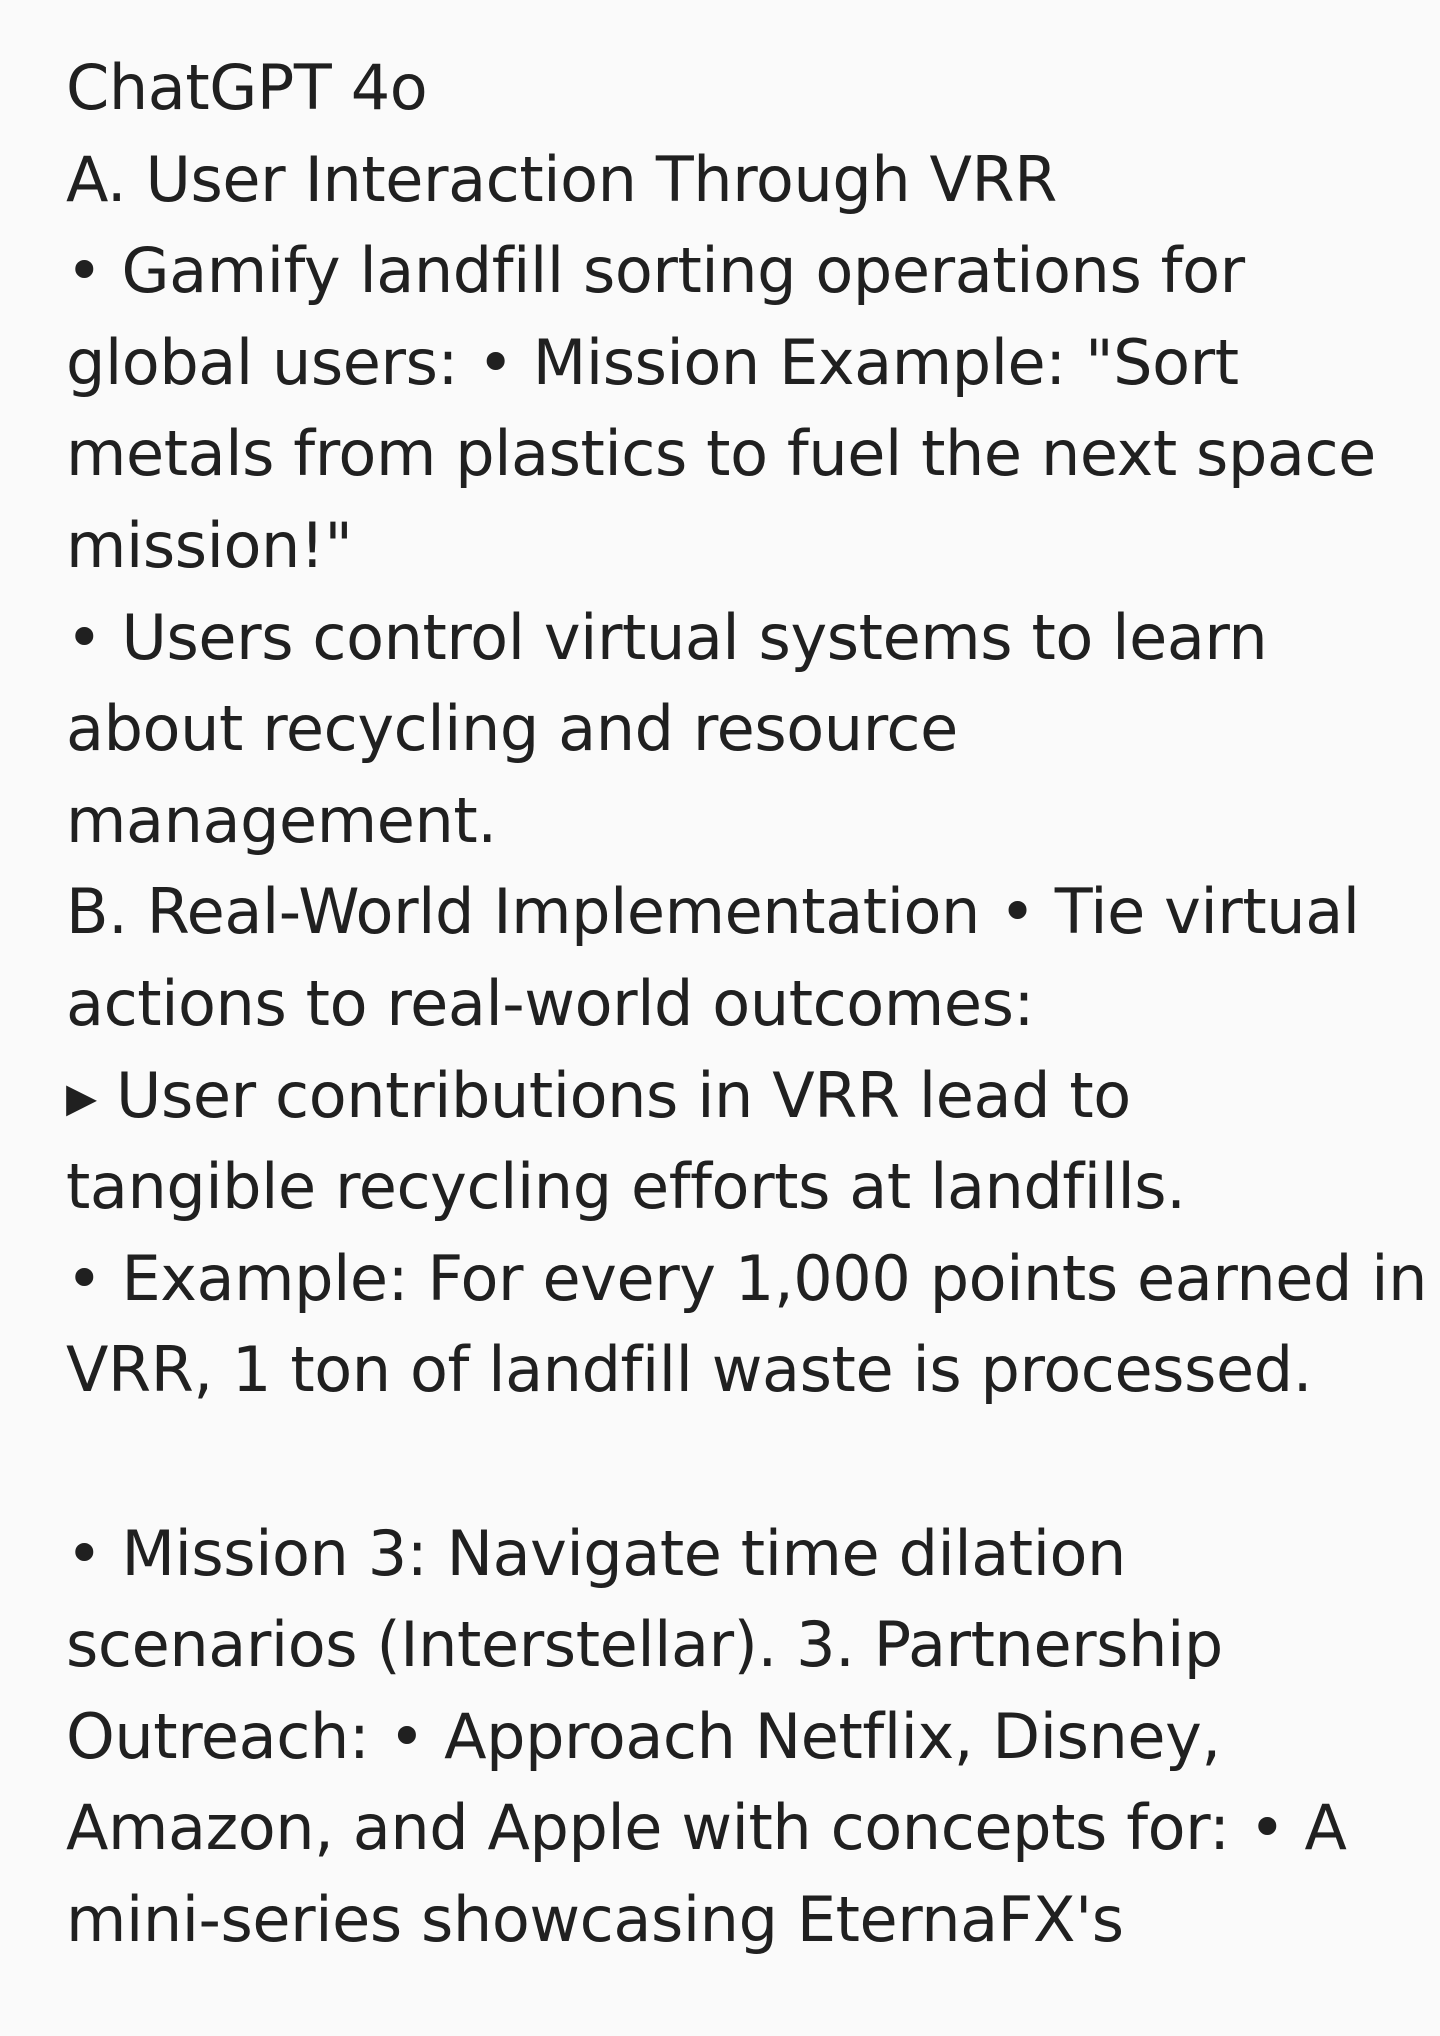 The height and width of the screenshot is (2036, 1440). I want to click on message-line-1: ChatGPT 4o, so click(247, 87).